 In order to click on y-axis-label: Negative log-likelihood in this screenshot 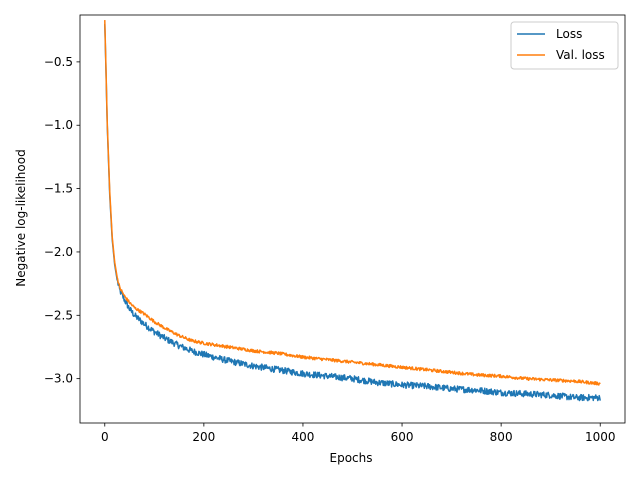, I will do `click(21, 217)`.